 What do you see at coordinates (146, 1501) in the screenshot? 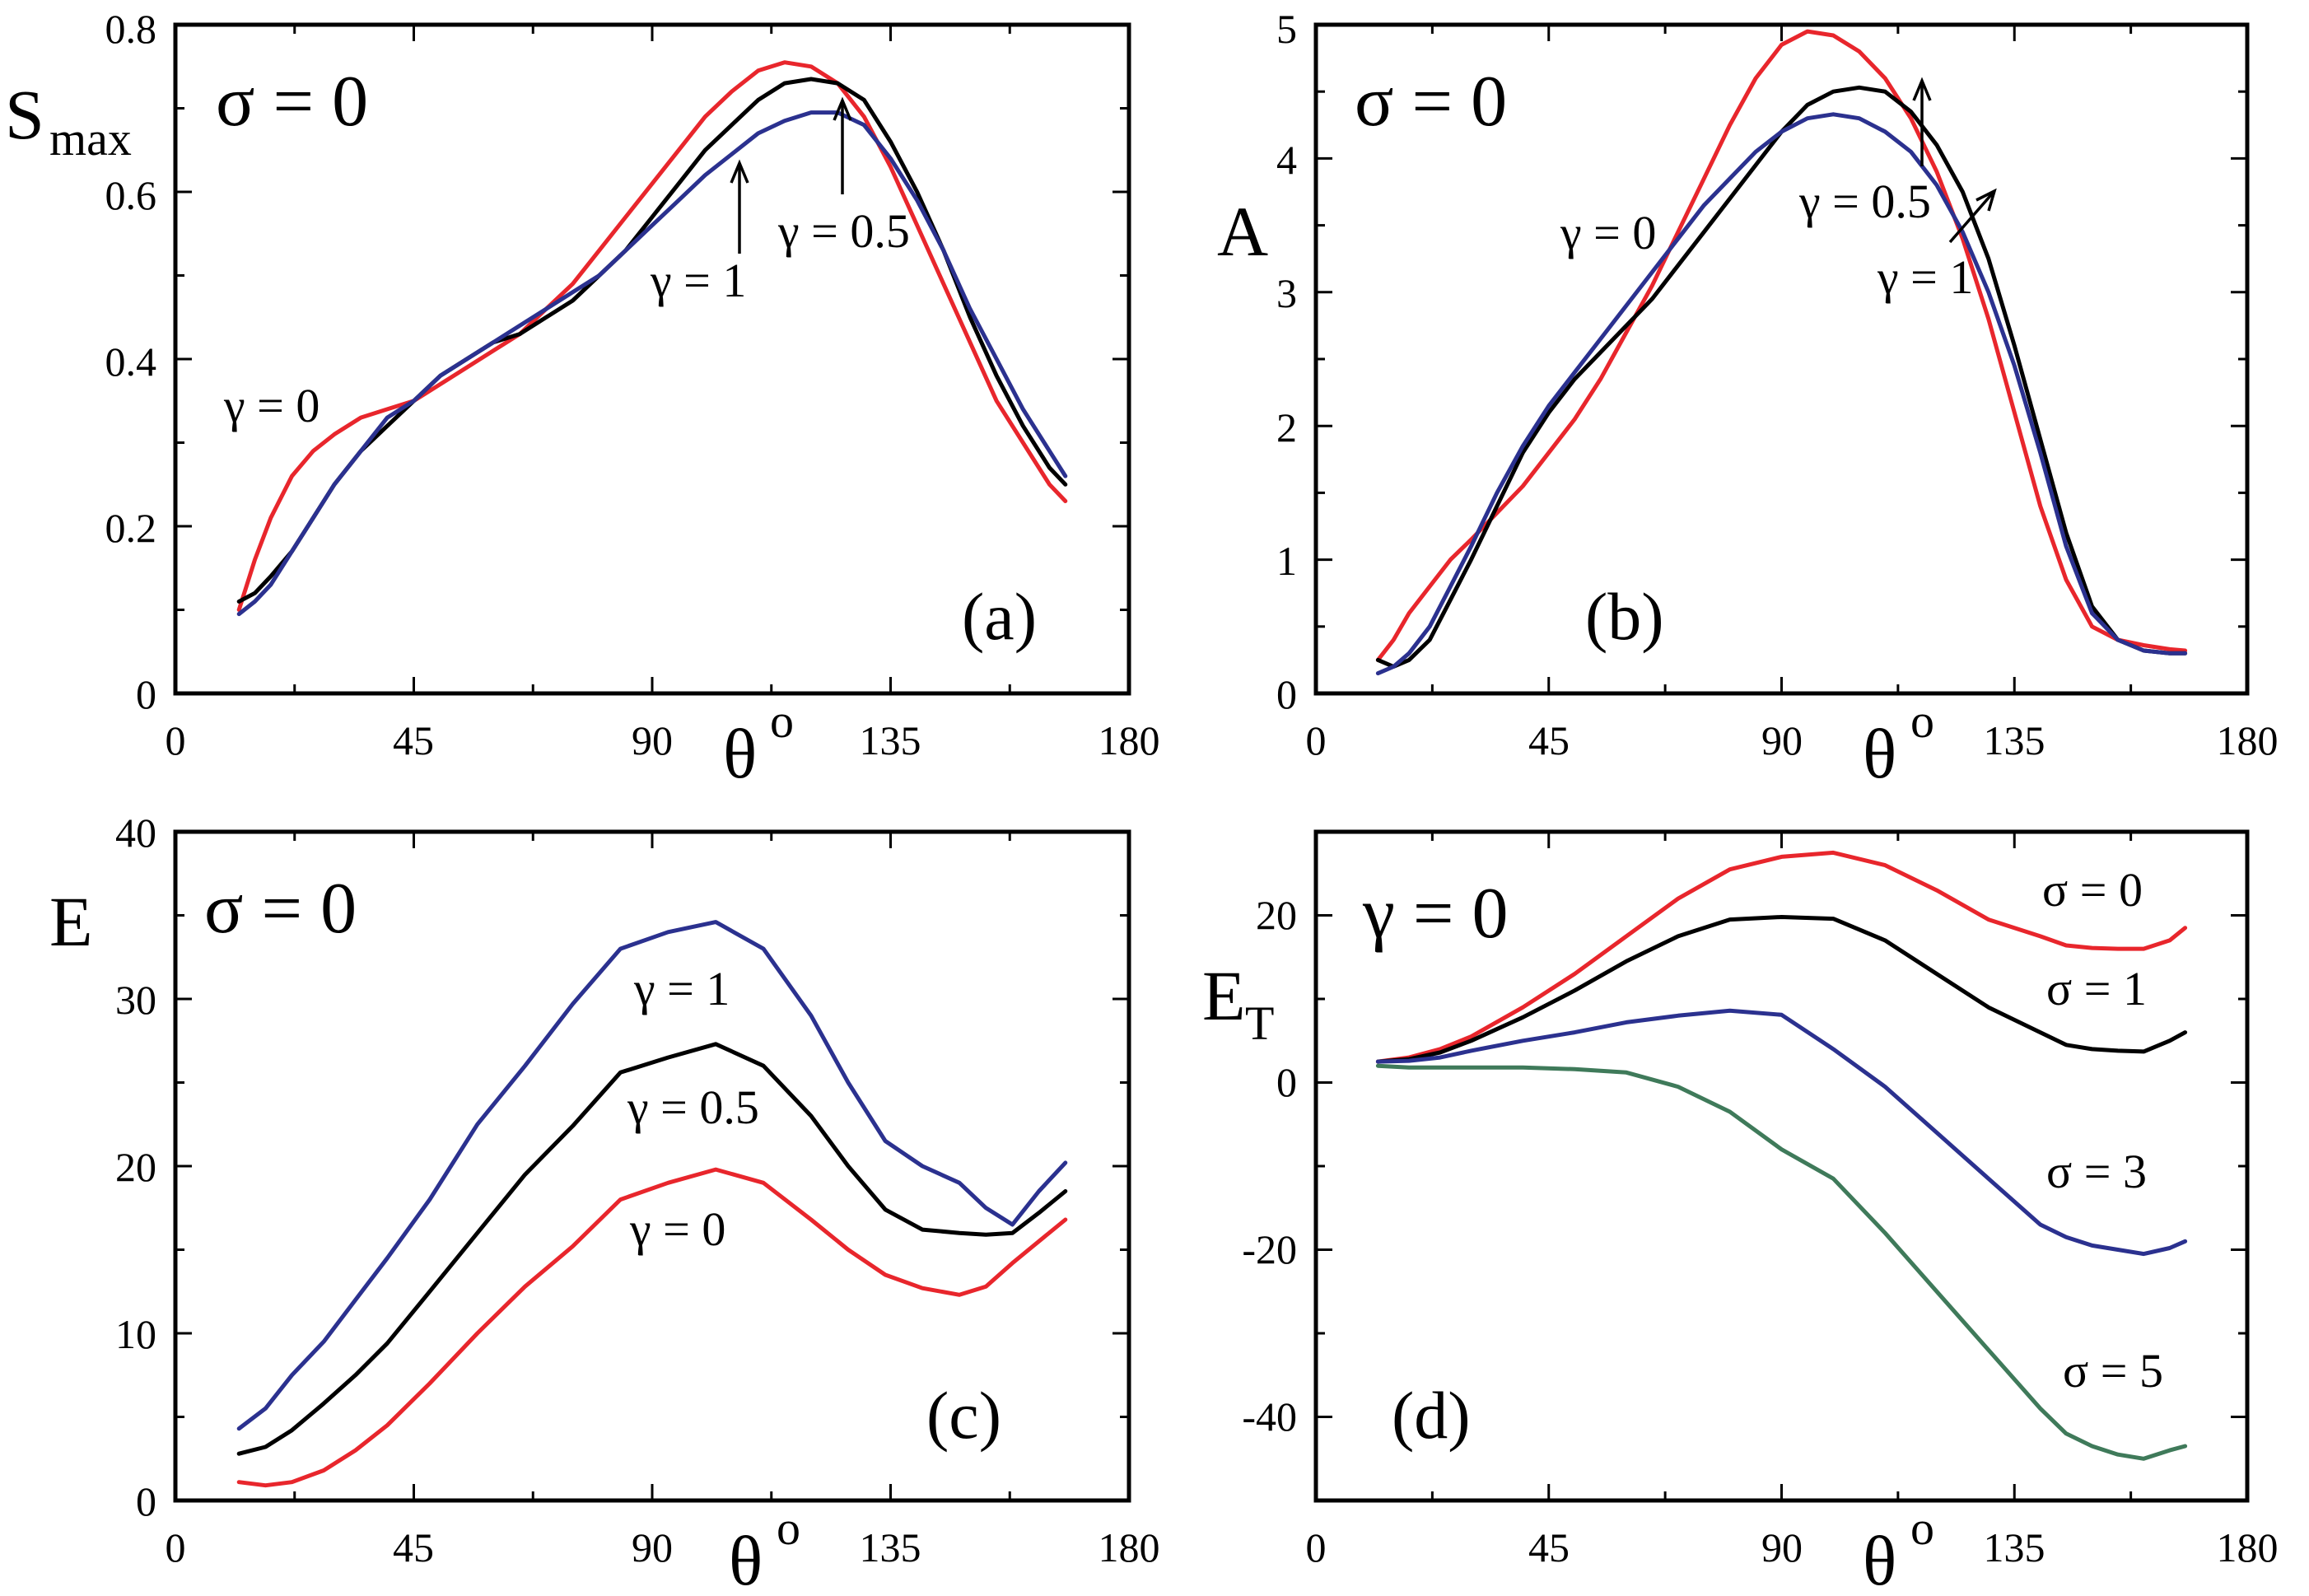
I see `panel-c-ytick-label: 0` at bounding box center [146, 1501].